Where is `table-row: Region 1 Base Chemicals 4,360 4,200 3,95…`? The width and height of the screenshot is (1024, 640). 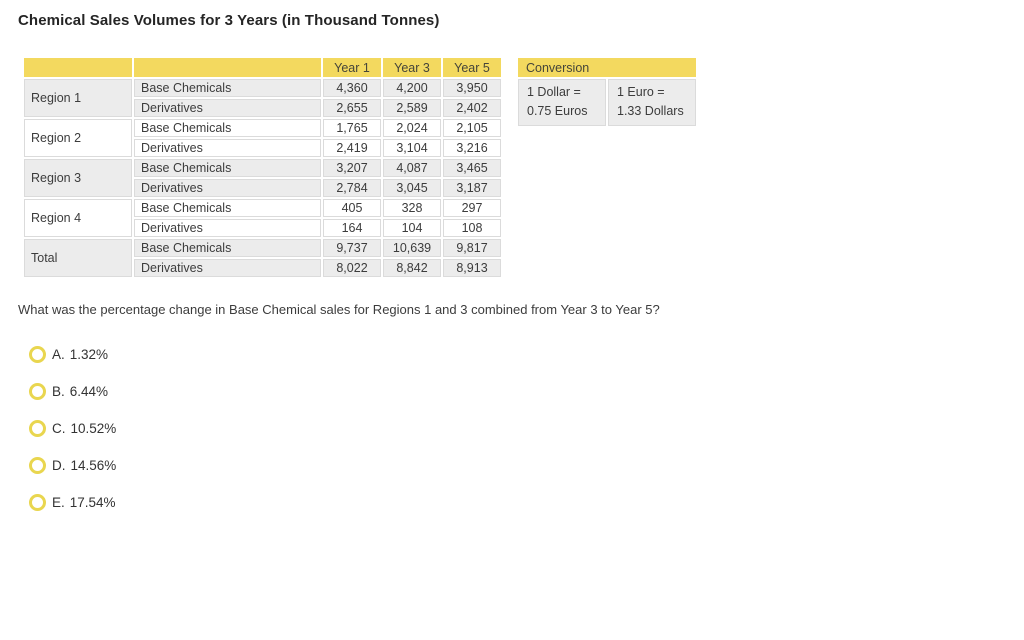
table-row: Region 1 Base Chemicals 4,360 4,200 3,95… is located at coordinates (262, 98).